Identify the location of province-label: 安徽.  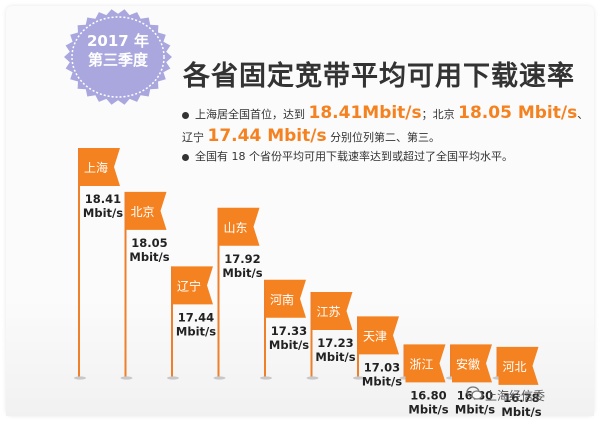
(468, 363).